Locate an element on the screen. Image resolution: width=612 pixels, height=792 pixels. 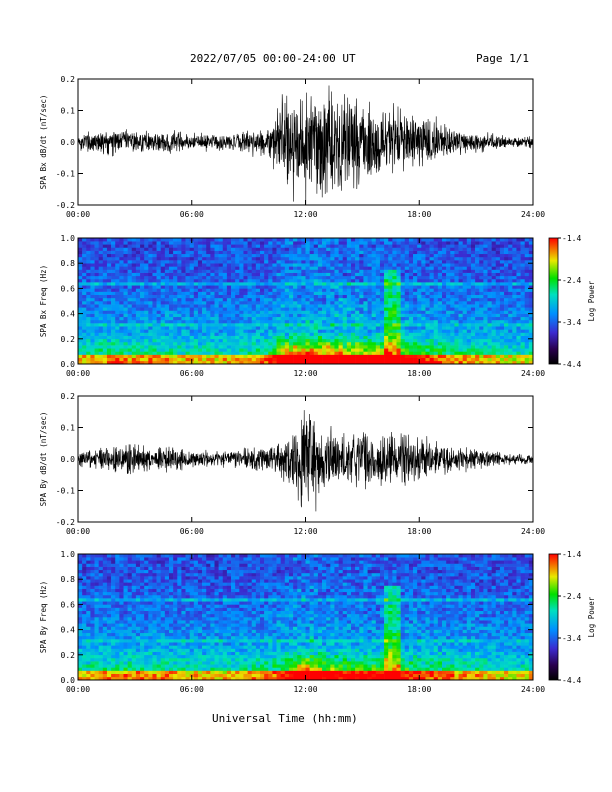
y-axis-label: SPA By Freq (Hz) is located at coordinates (43, 617).